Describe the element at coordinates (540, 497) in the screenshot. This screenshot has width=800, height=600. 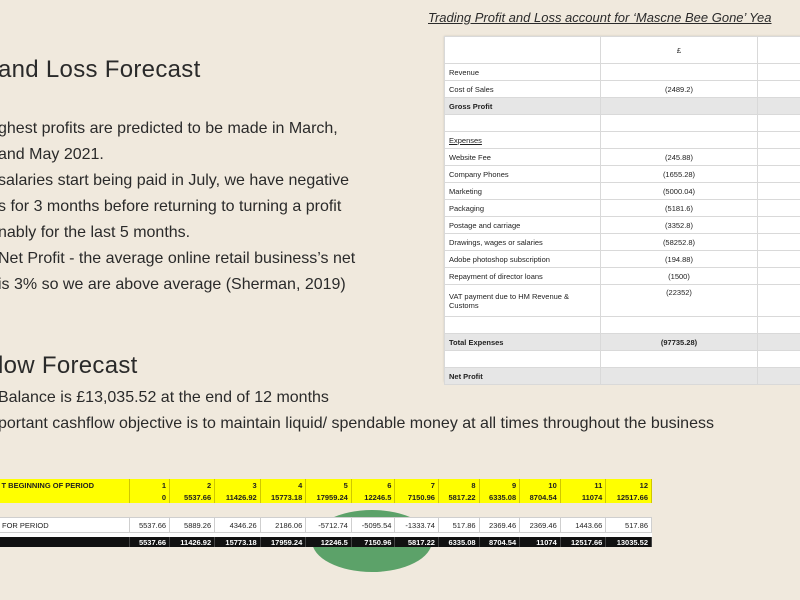
I see `cf-opening-cell: 8704.54` at that location.